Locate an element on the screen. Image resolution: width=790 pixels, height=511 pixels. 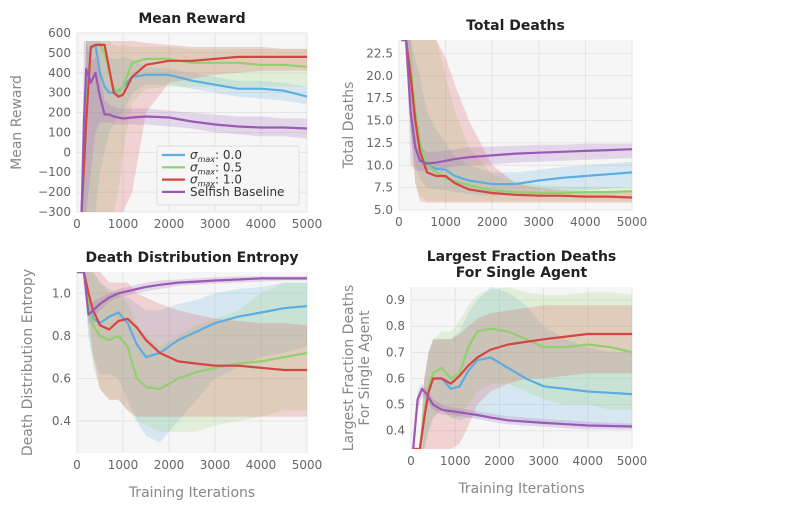
y-tick-label: 200 is located at coordinates (59, 113).